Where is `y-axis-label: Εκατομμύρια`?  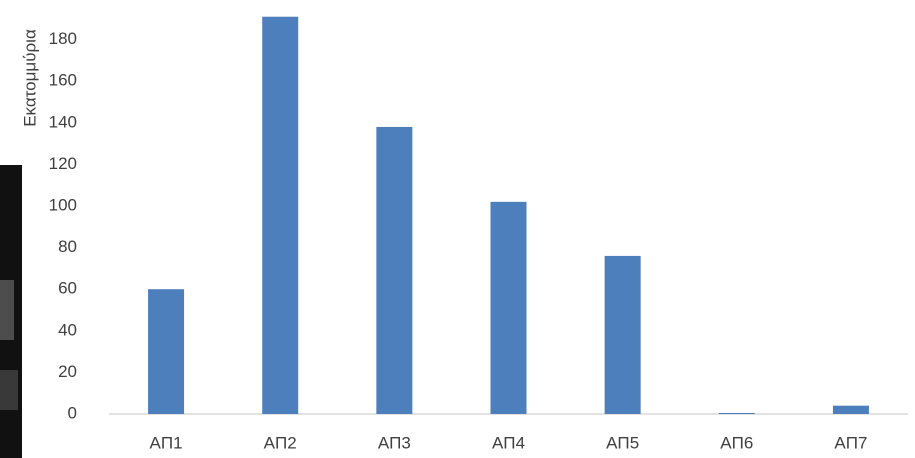
y-axis-label: Εκατομμύρια is located at coordinates (29, 78).